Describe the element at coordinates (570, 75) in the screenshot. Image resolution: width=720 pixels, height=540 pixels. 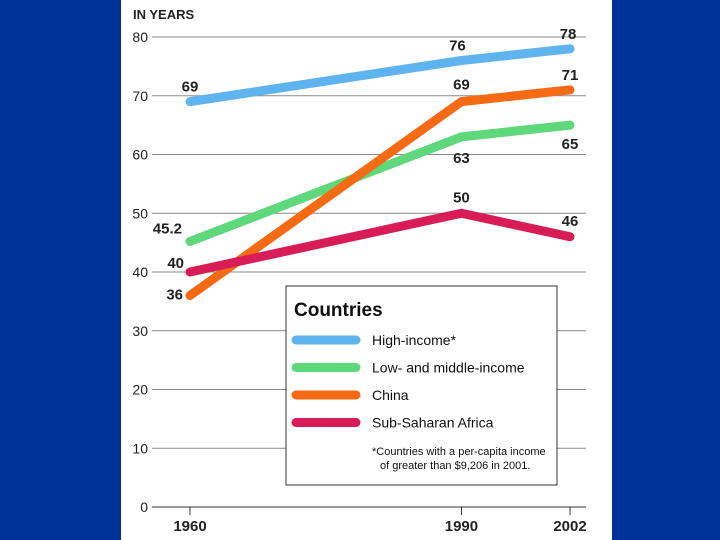
I see `data-label: 71` at that location.